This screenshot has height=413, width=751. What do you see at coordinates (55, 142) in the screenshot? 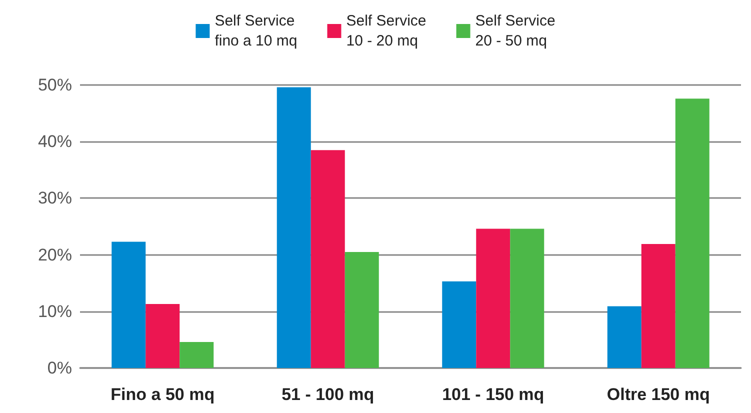
I see `y-tick-label: 40%` at bounding box center [55, 142].